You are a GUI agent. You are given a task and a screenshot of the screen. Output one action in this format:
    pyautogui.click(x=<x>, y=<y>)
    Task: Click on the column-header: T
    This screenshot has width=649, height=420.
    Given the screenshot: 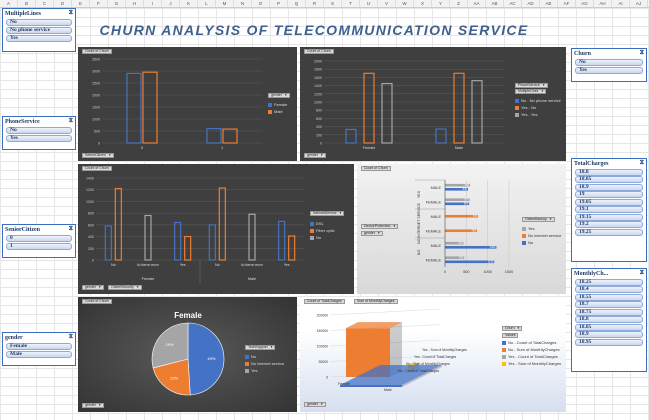 What is the action you would take?
    pyautogui.click(x=351, y=3)
    